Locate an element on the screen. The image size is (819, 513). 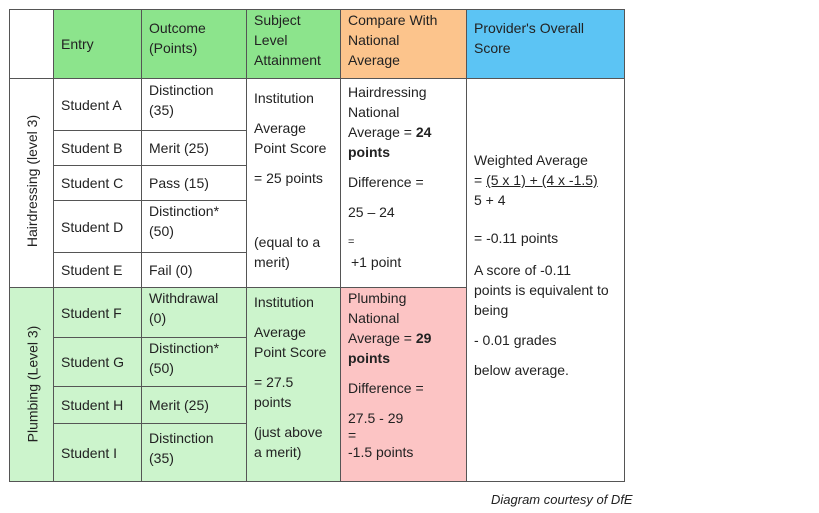
student-name: Student E is located at coordinates (92, 270).